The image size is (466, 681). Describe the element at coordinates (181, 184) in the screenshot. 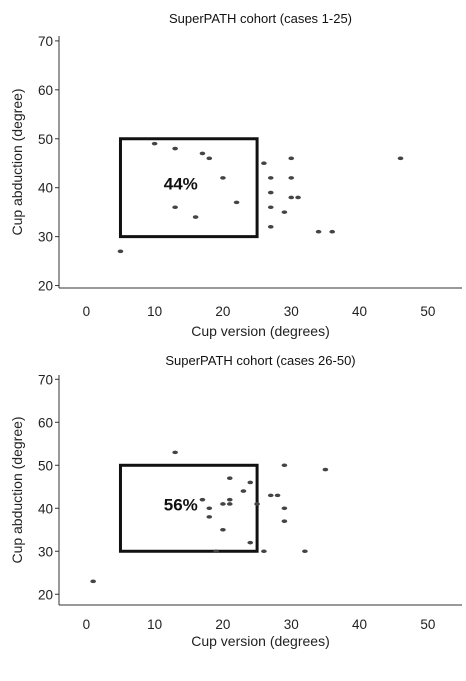

I see `chart-1-target-zone-percent: 44%` at that location.